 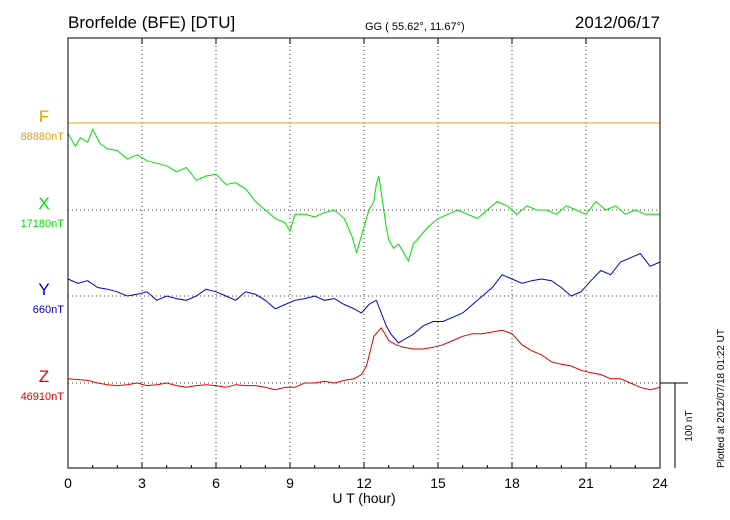 What do you see at coordinates (364, 298) in the screenshot?
I see `series-y-line` at bounding box center [364, 298].